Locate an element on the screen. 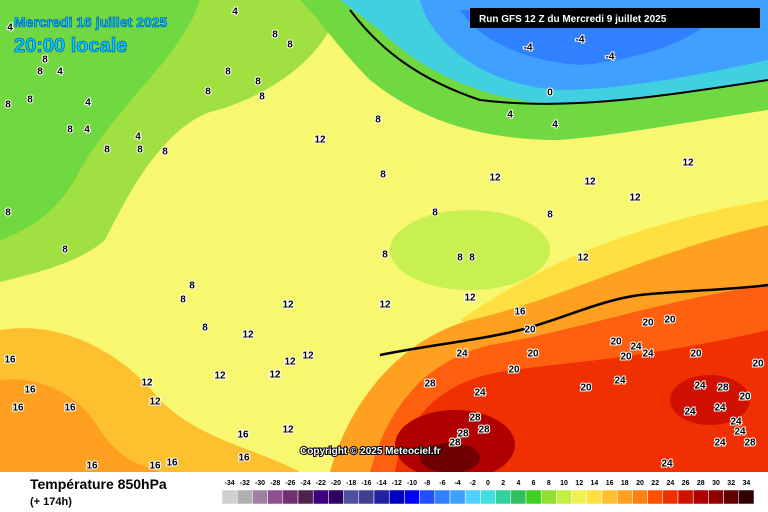 The image size is (768, 512). local-time: 20:00 locale is located at coordinates (70, 46).